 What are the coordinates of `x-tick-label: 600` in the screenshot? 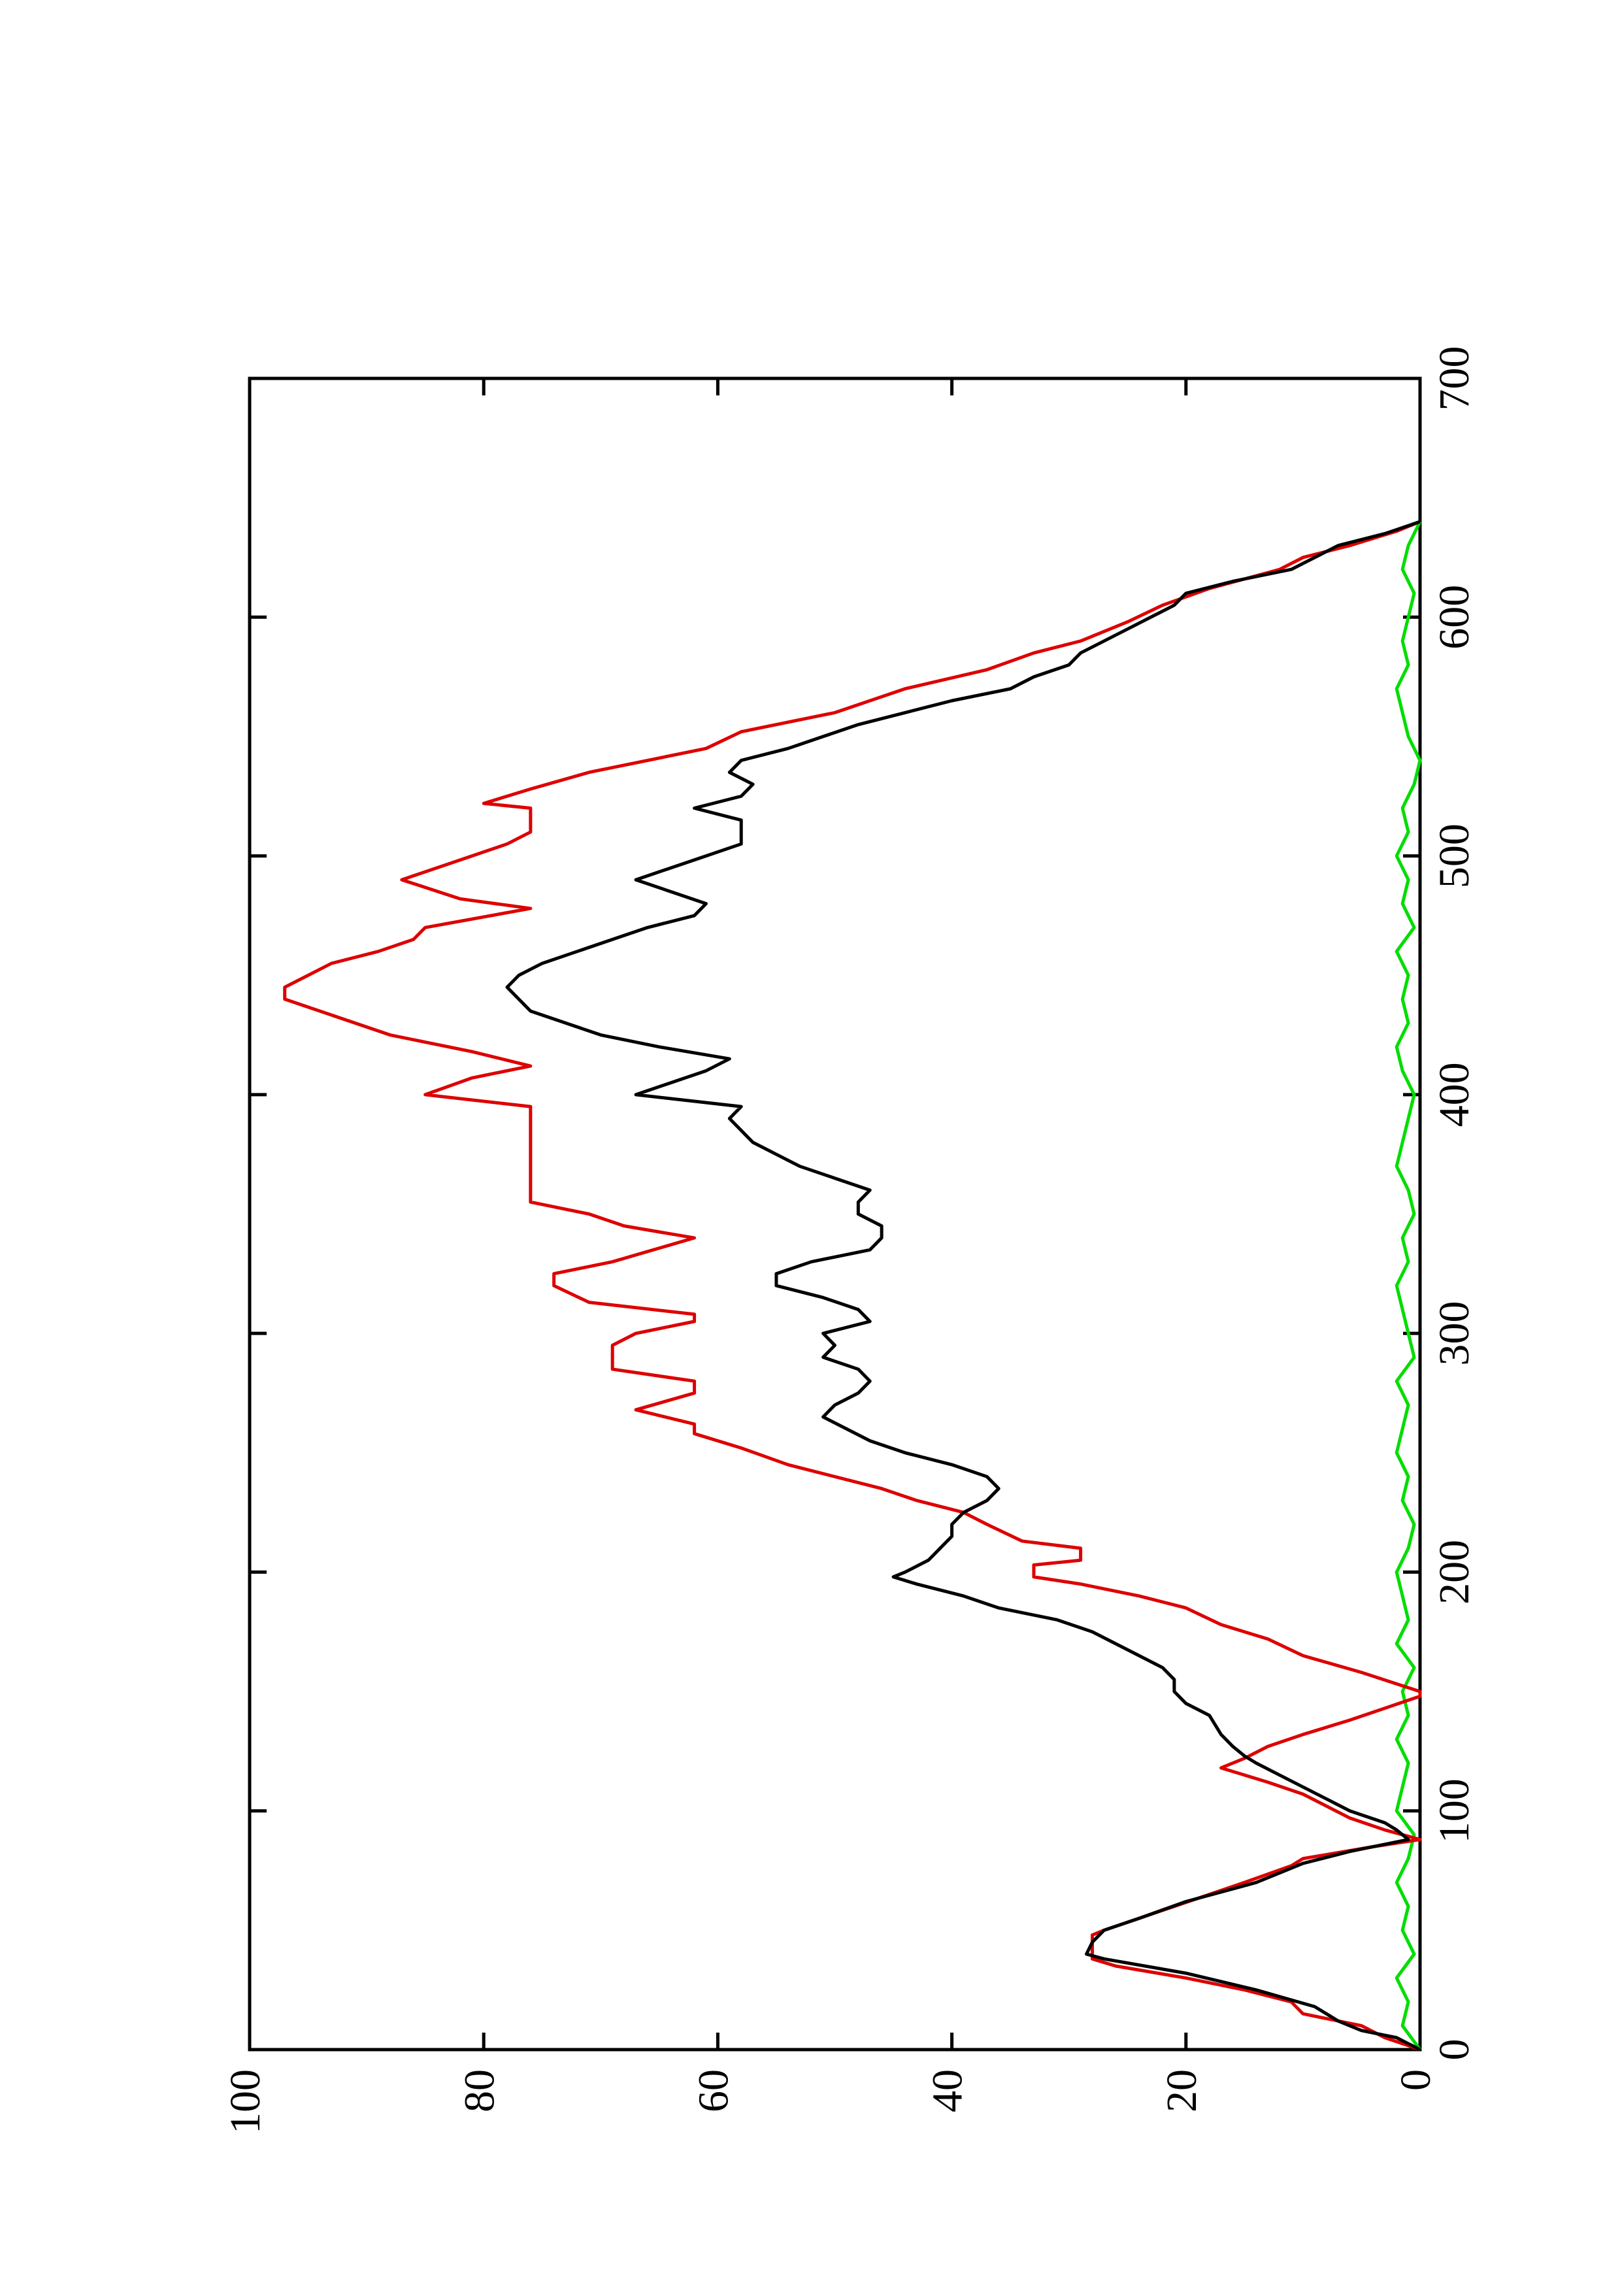 It's located at (1454, 617).